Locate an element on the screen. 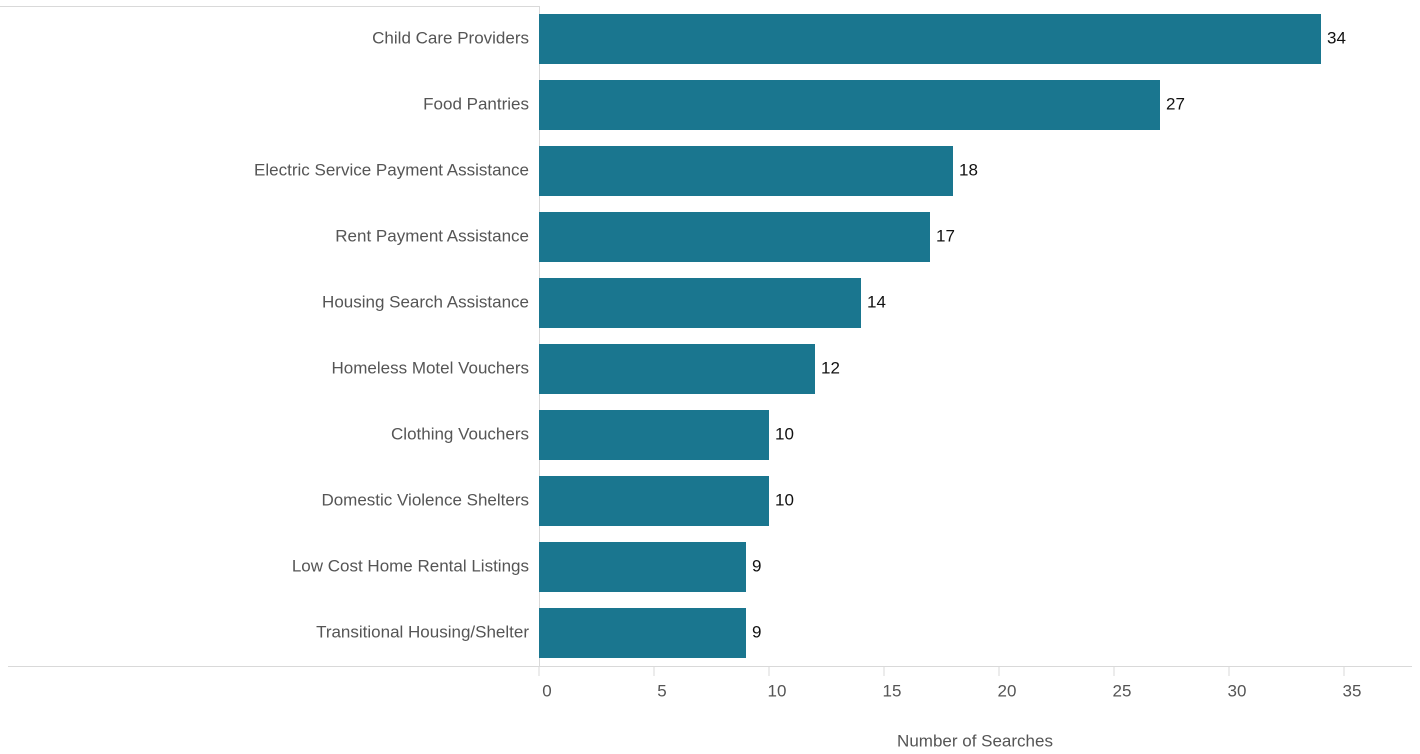 This screenshot has height=754, width=1420. value-label: 18 is located at coordinates (968, 169).